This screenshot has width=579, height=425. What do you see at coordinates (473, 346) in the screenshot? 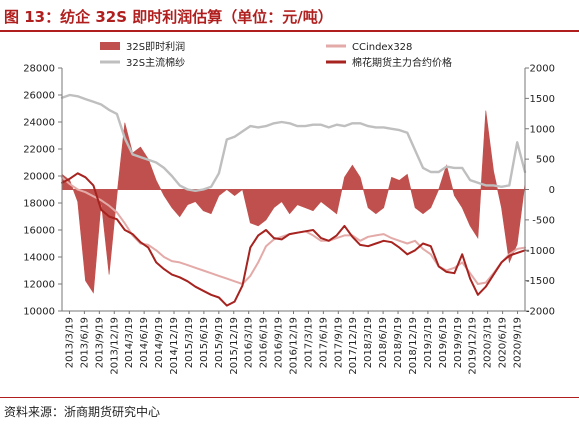
I see `x-tick-label: 2019/12/19` at bounding box center [473, 346].